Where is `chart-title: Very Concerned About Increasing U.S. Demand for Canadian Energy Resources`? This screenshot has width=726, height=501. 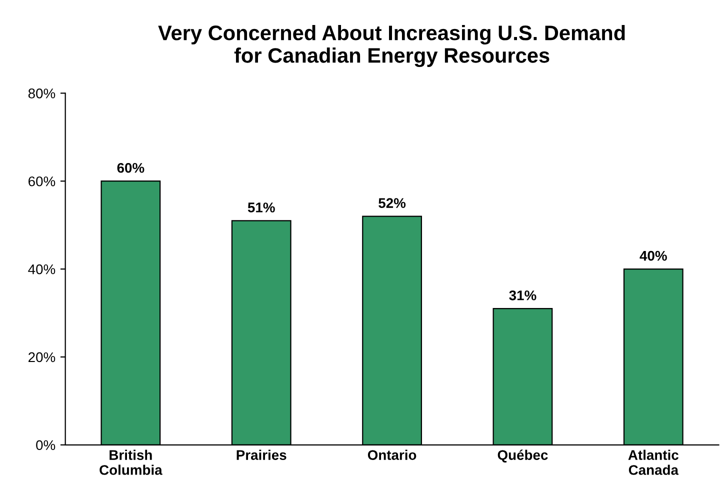 chart-title: Very Concerned About Increasing U.S. Demand for Canadian Energy Resources is located at coordinates (391, 46).